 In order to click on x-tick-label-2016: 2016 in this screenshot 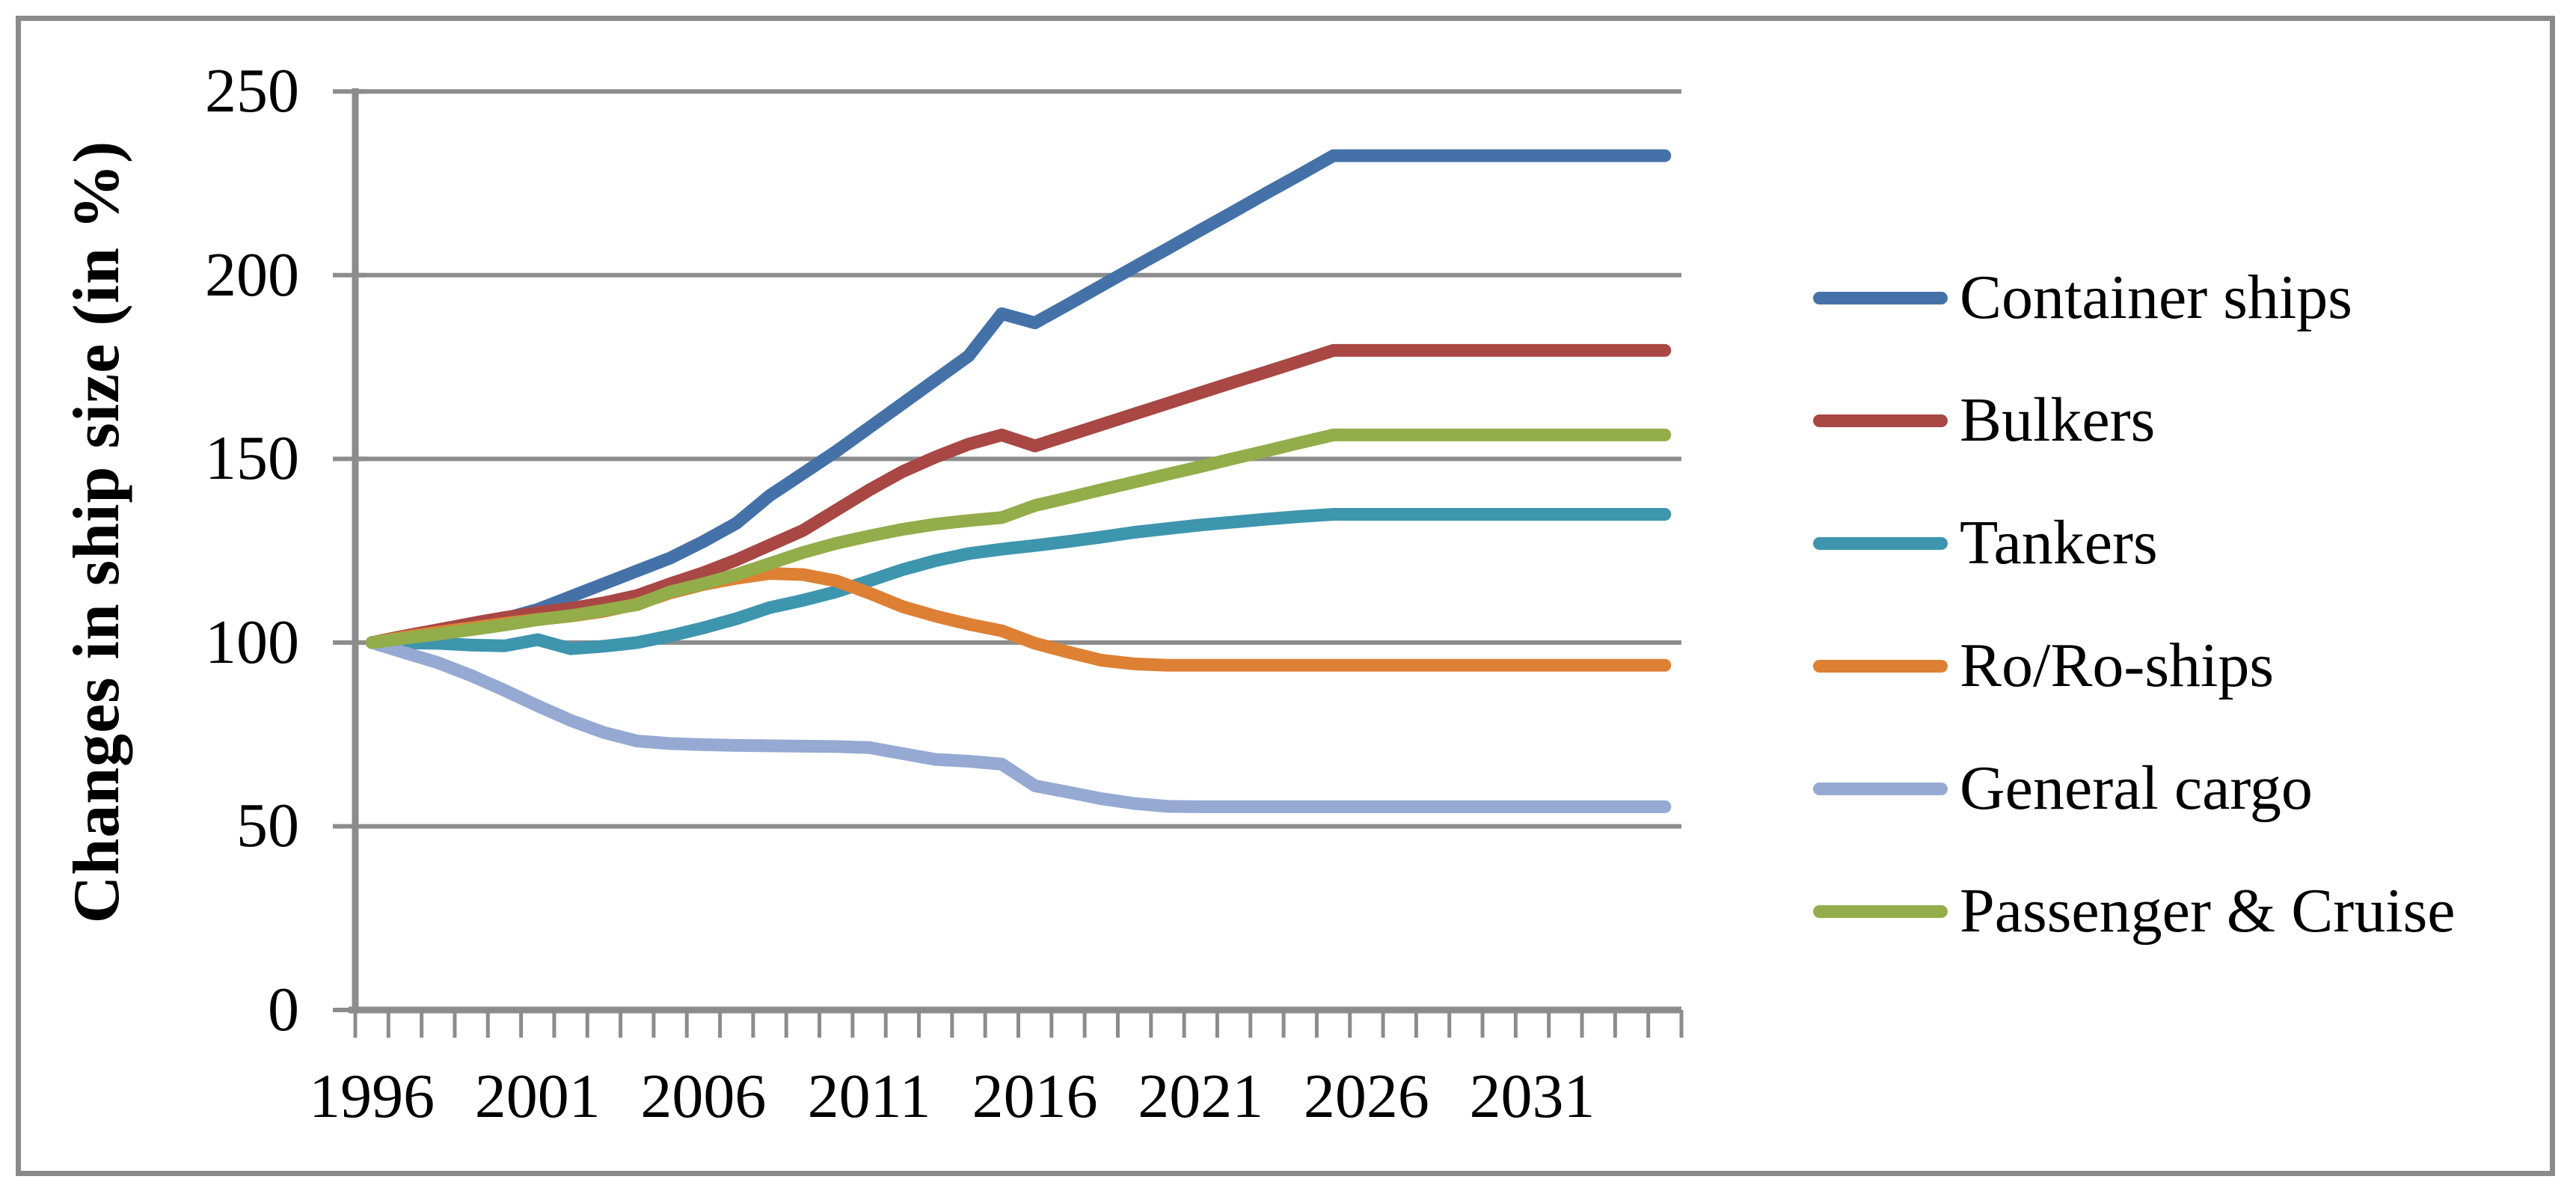, I will do `click(1035, 1096)`.